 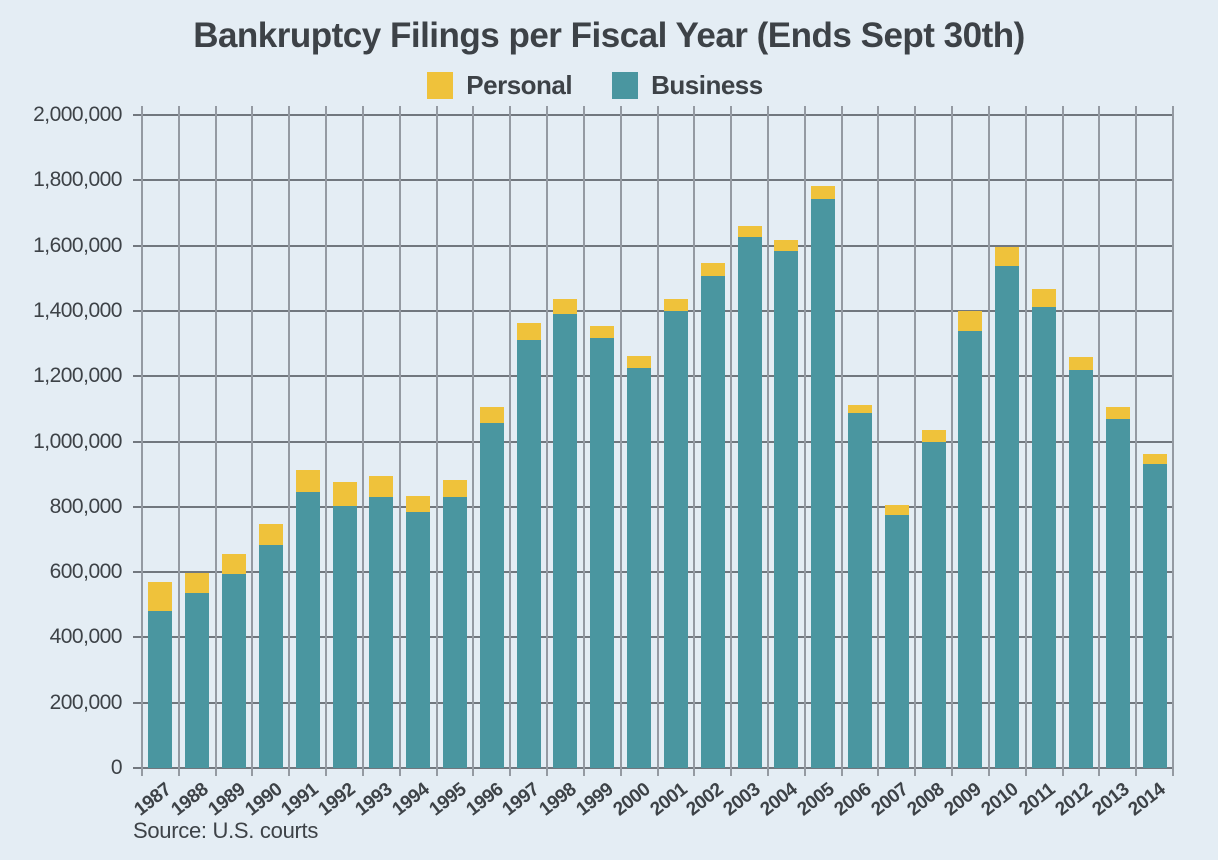 What do you see at coordinates (926, 800) in the screenshot?
I see `x-tick-label-2008: 2008` at bounding box center [926, 800].